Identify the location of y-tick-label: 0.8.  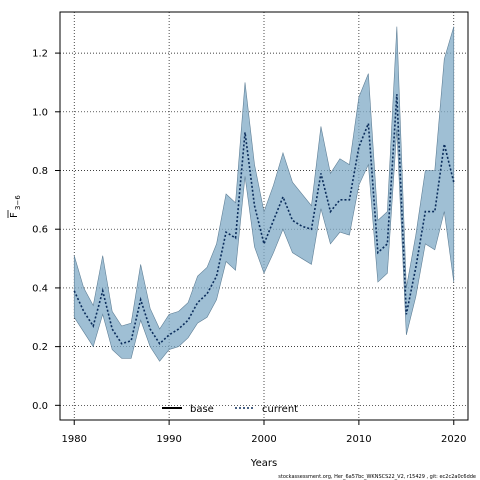
(40, 171).